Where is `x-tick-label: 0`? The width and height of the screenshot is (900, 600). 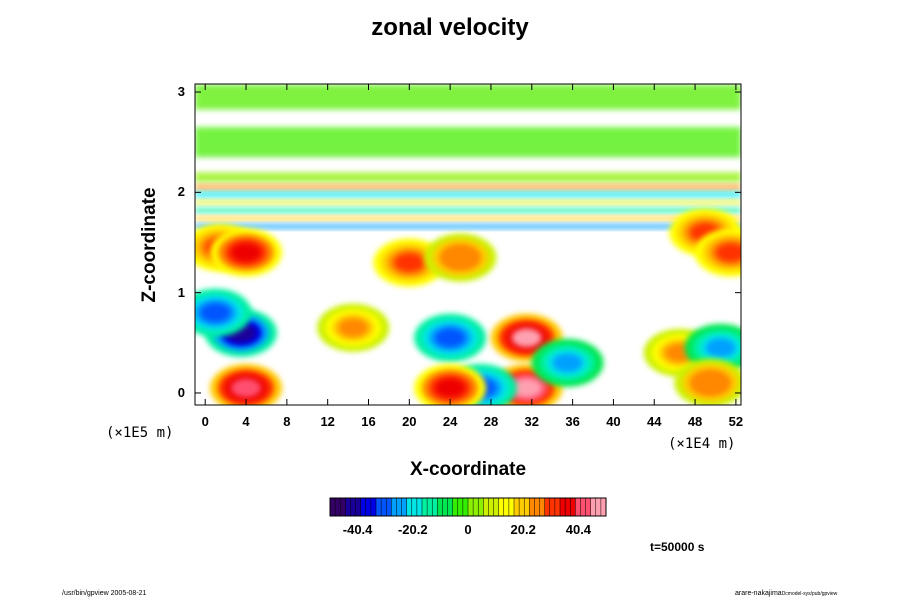 x-tick-label: 0 is located at coordinates (205, 421).